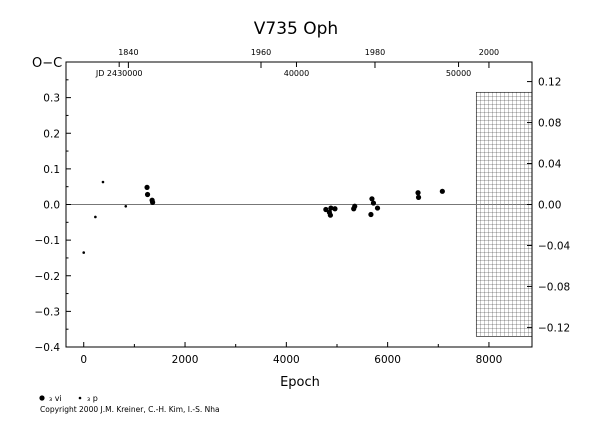 Image resolution: width=590 pixels, height=425 pixels. What do you see at coordinates (263, 217) in the screenshot?
I see `data-points` at bounding box center [263, 217].